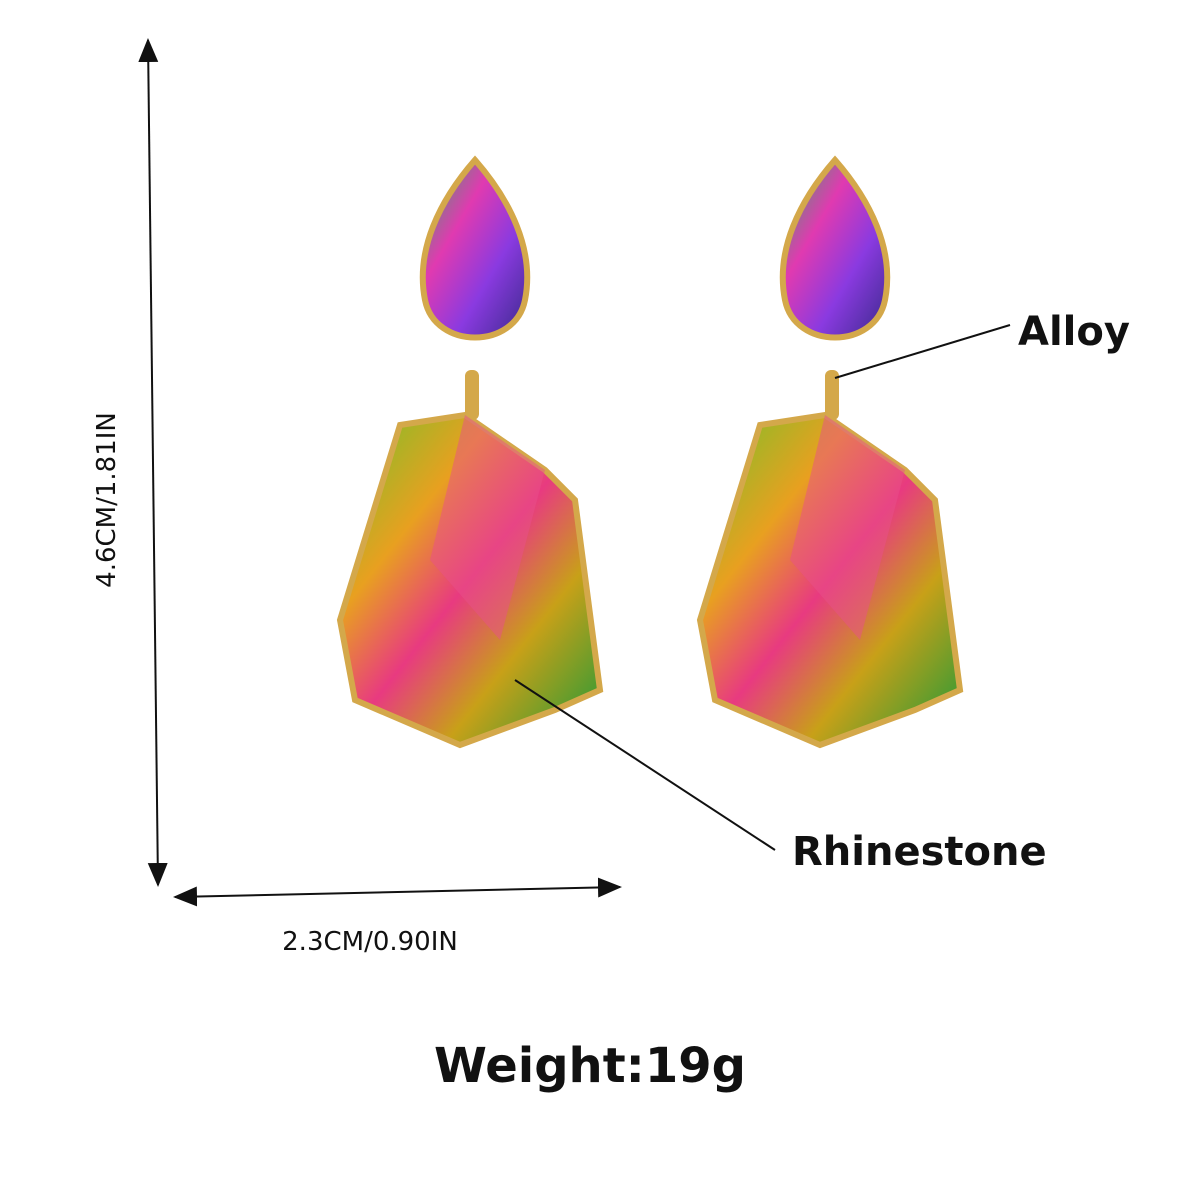  I want to click on earring-left, so click(470, 452).